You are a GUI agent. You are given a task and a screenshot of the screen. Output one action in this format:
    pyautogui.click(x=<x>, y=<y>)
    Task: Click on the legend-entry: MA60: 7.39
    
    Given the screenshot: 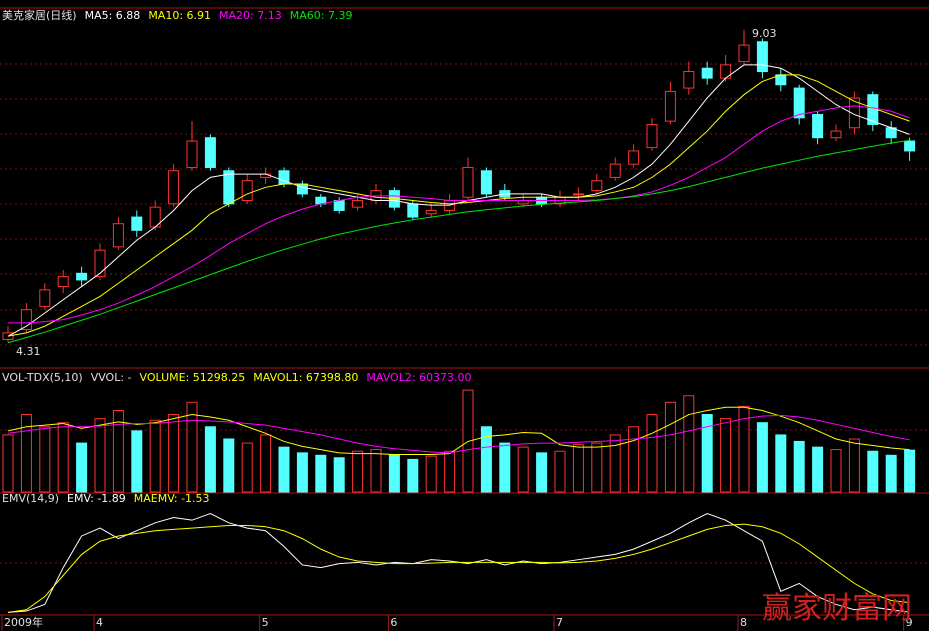 What is the action you would take?
    pyautogui.click(x=321, y=15)
    